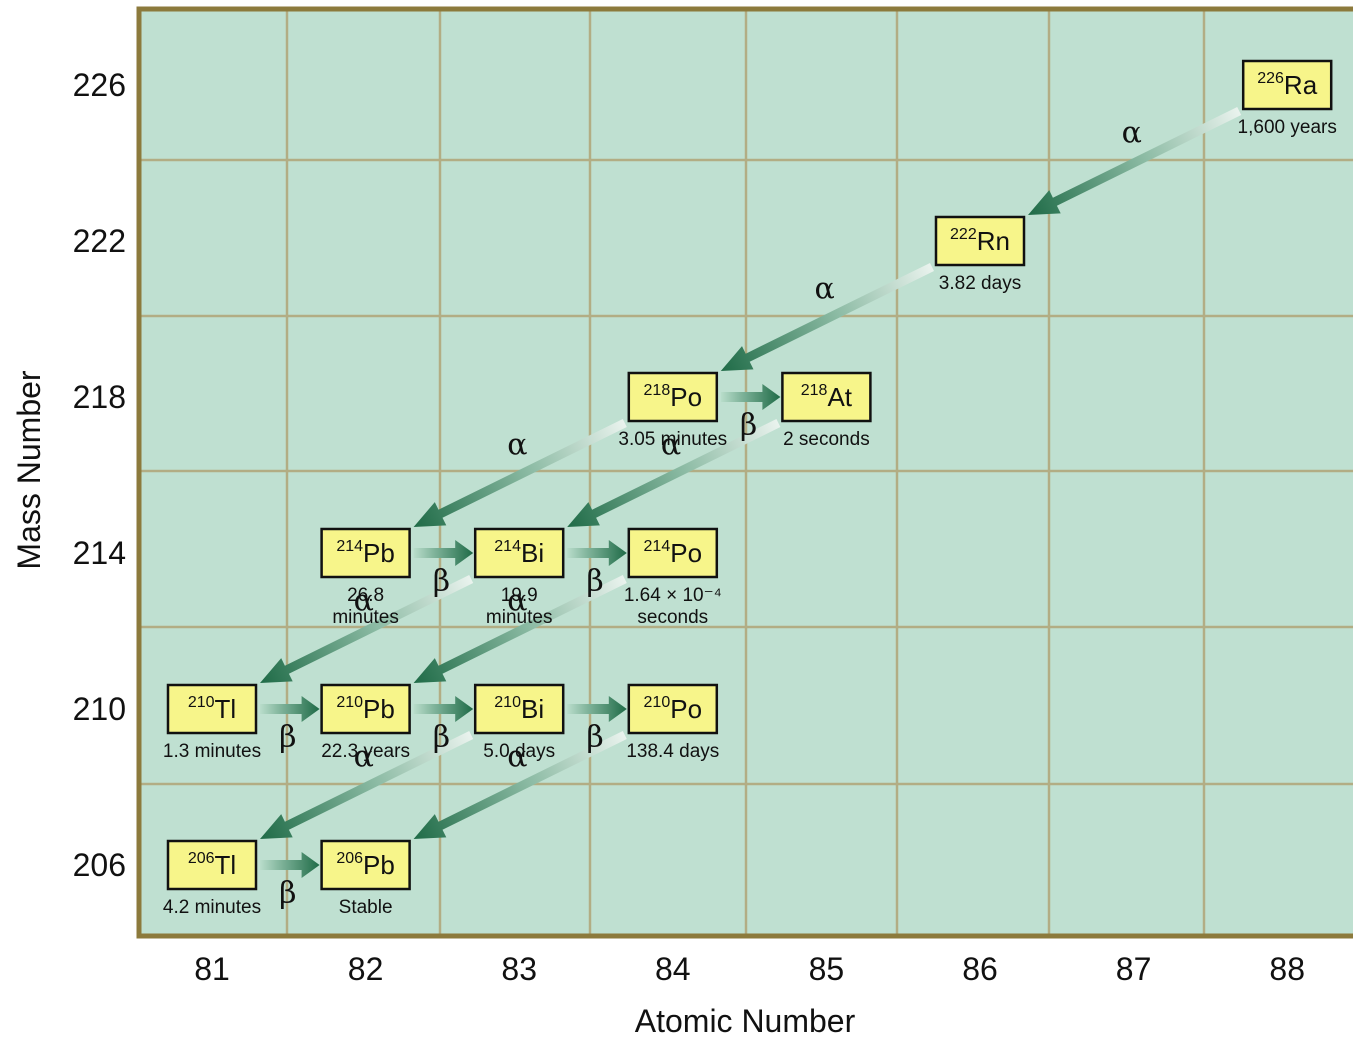 This screenshot has width=1353, height=1038. Describe the element at coordinates (1287, 127) in the screenshot. I see `half-life-label: 1,600 years` at that location.